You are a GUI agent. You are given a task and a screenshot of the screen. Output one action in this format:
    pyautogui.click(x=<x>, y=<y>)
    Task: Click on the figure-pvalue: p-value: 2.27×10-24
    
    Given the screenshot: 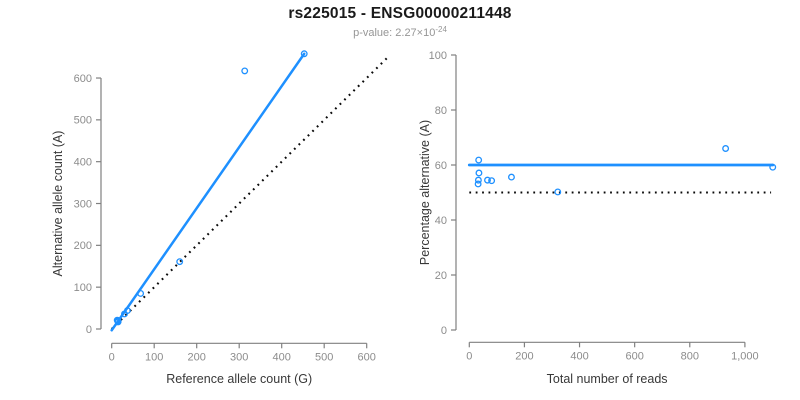 What is the action you would take?
    pyautogui.click(x=400, y=32)
    